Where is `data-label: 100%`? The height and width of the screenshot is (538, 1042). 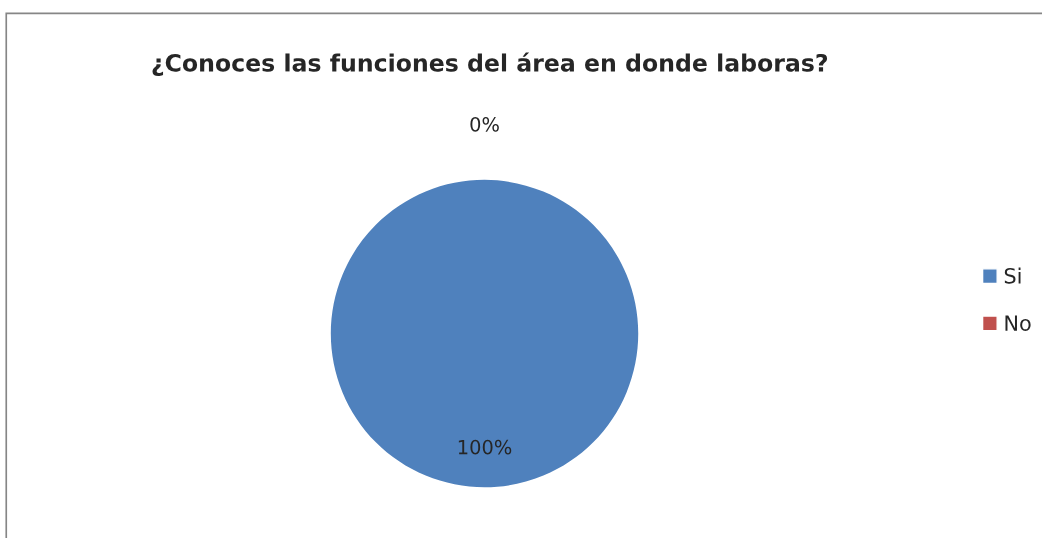 data-label: 100% is located at coordinates (485, 447).